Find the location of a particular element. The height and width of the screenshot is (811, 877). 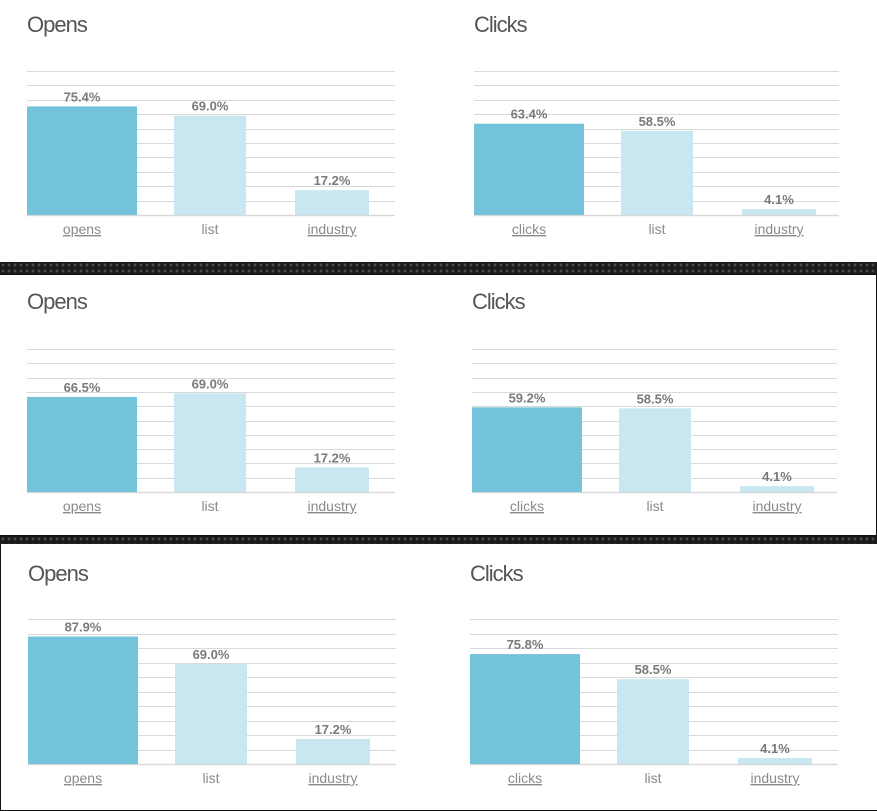

clicks-chart: Clicks 75.8% clicks 58.5% list 4.1% industry is located at coordinates (654, 677).